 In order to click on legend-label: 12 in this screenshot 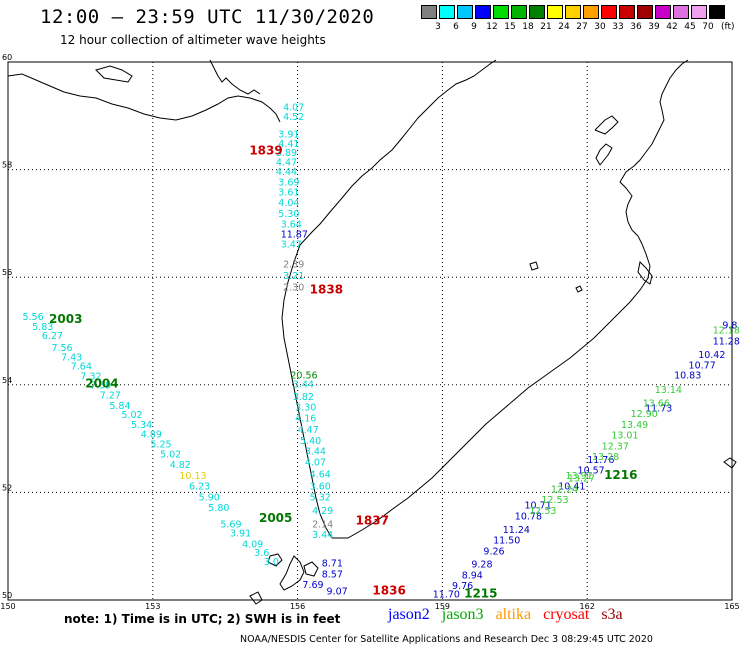, I will do `click(492, 27)`.